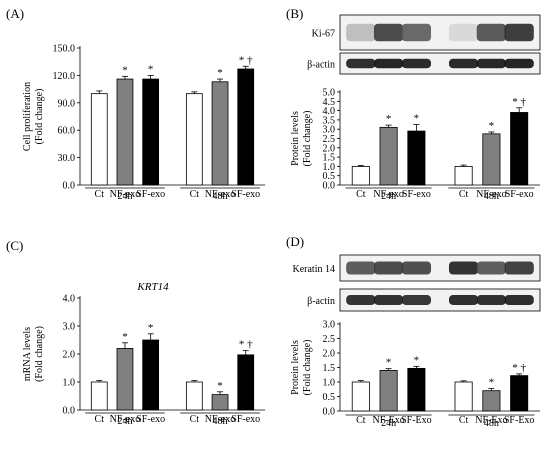 This screenshot has width=550, height=454. What do you see at coordinates (329, 93) in the screenshot?
I see `y-tick-label: 5.0` at bounding box center [329, 93].